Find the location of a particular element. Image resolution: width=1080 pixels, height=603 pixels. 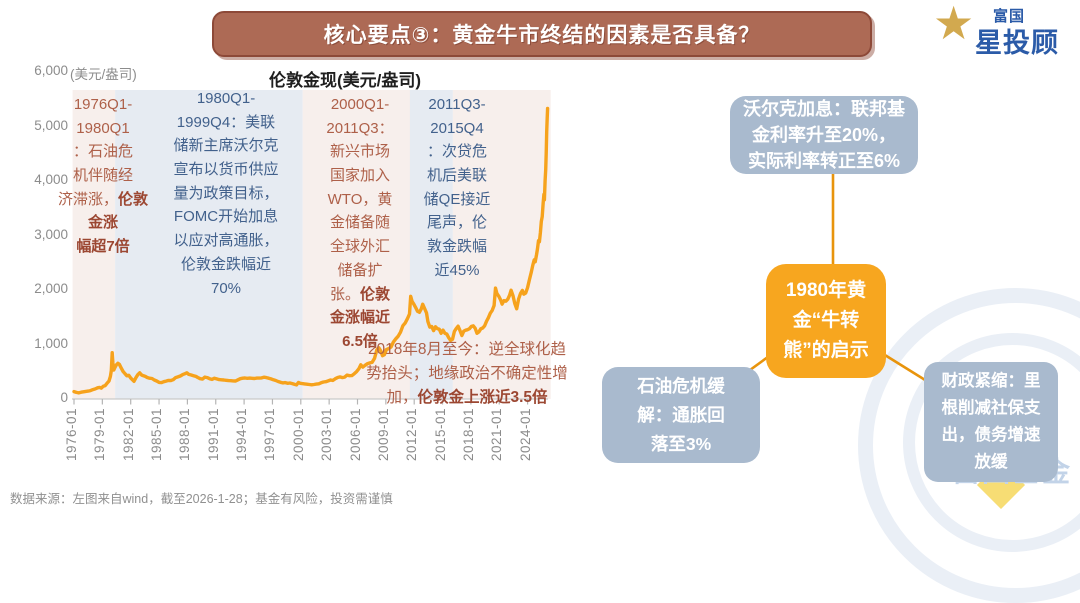

y-axis-tick-label: 4,000 is located at coordinates (51, 179).